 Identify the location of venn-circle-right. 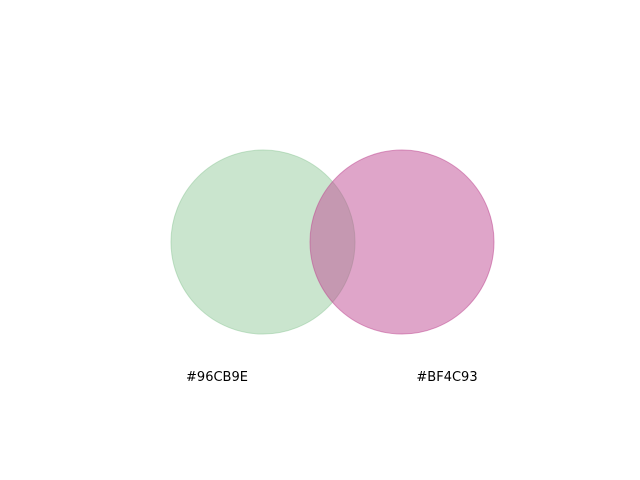
(402, 242).